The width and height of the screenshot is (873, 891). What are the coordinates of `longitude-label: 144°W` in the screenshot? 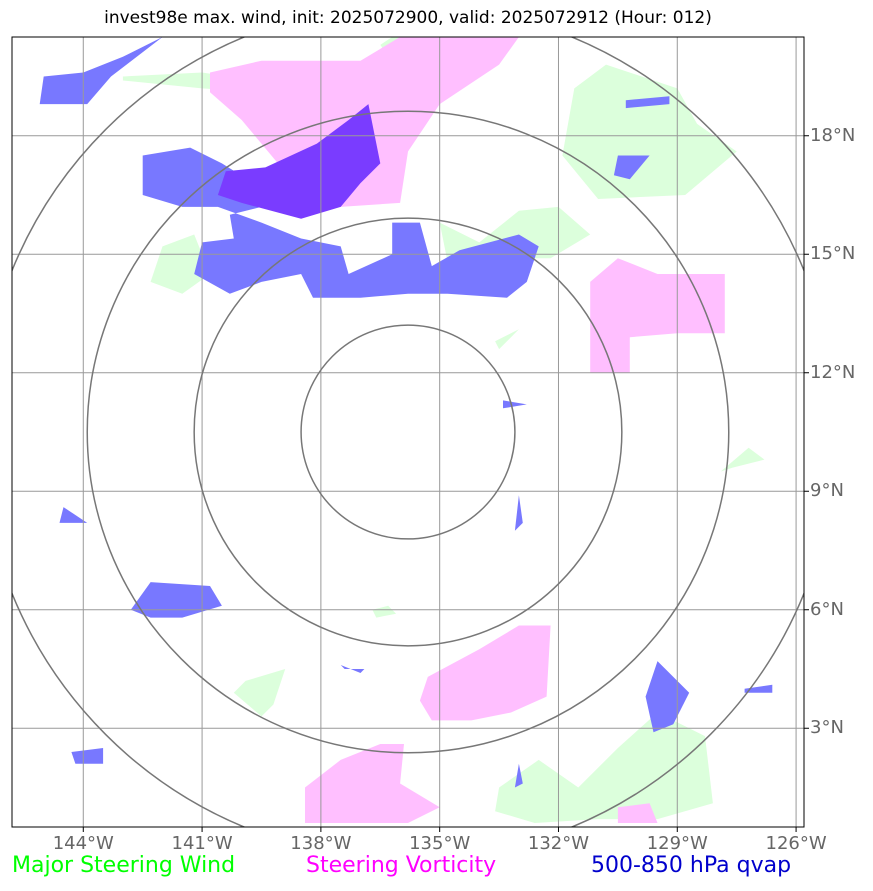 It's located at (83, 843).